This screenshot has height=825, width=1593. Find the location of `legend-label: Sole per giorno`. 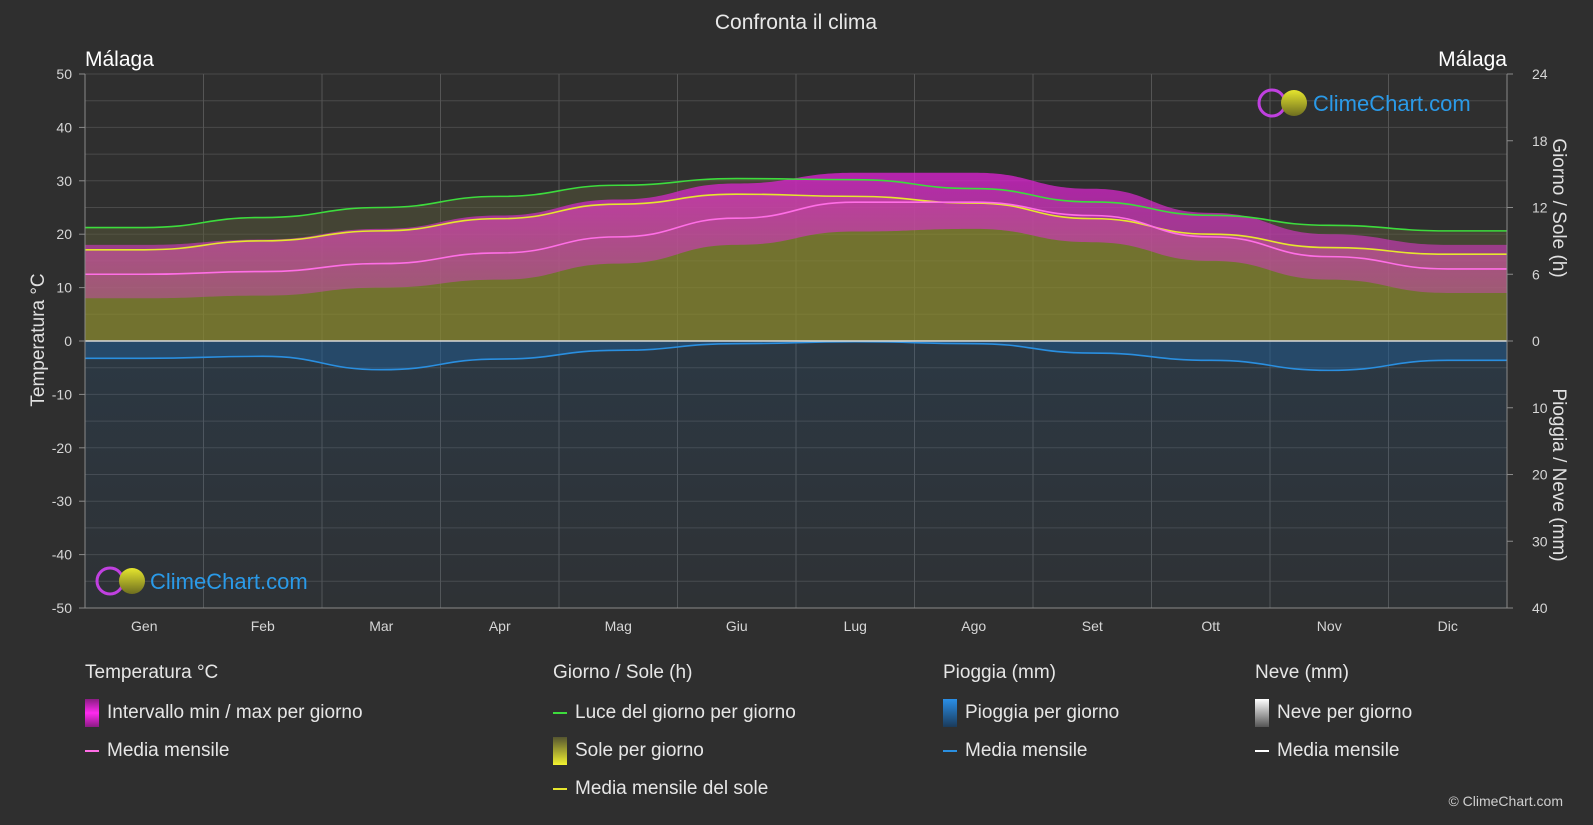

legend-label: Sole per giorno is located at coordinates (639, 750).